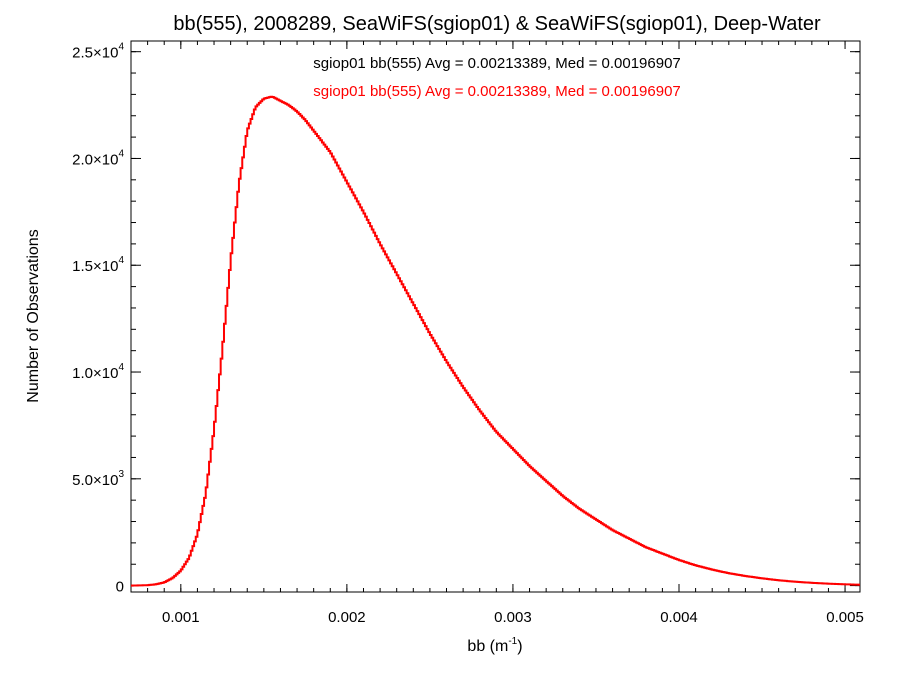 Image resolution: width=900 pixels, height=675 pixels. What do you see at coordinates (347, 617) in the screenshot?
I see `x-tick-label: 0.002` at bounding box center [347, 617].